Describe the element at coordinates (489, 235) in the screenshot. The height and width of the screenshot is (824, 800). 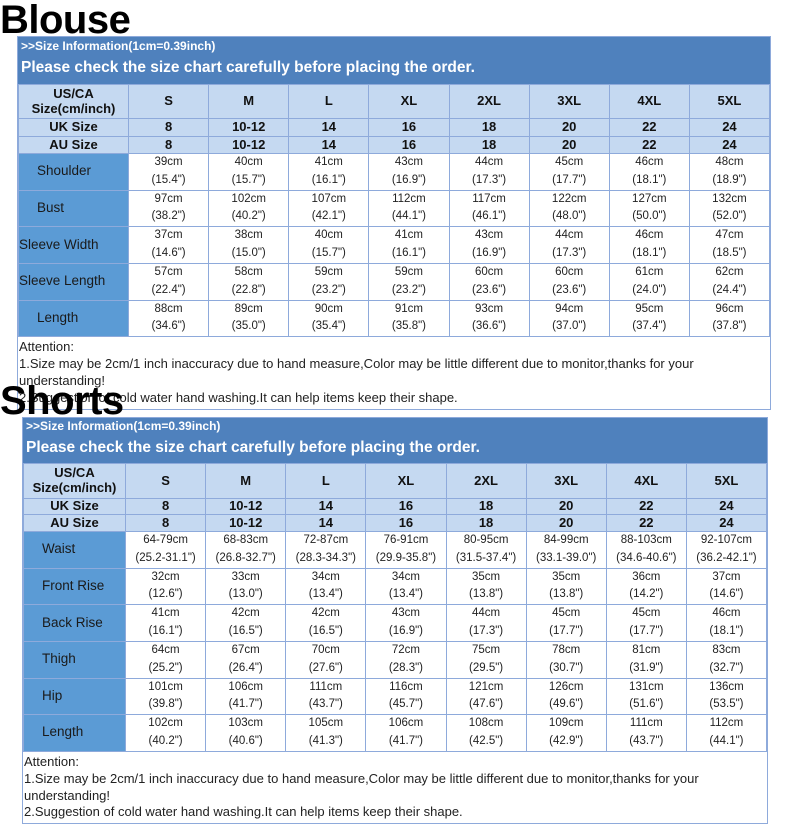
I see `cm-value: 43cm` at that location.